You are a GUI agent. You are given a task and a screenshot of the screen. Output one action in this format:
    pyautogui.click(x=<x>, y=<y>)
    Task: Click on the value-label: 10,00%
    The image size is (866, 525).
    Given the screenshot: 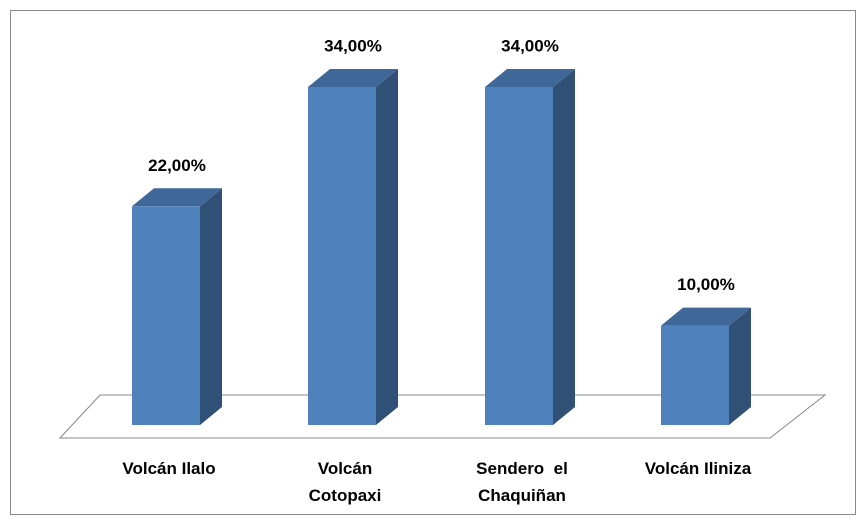 What is the action you would take?
    pyautogui.click(x=706, y=284)
    